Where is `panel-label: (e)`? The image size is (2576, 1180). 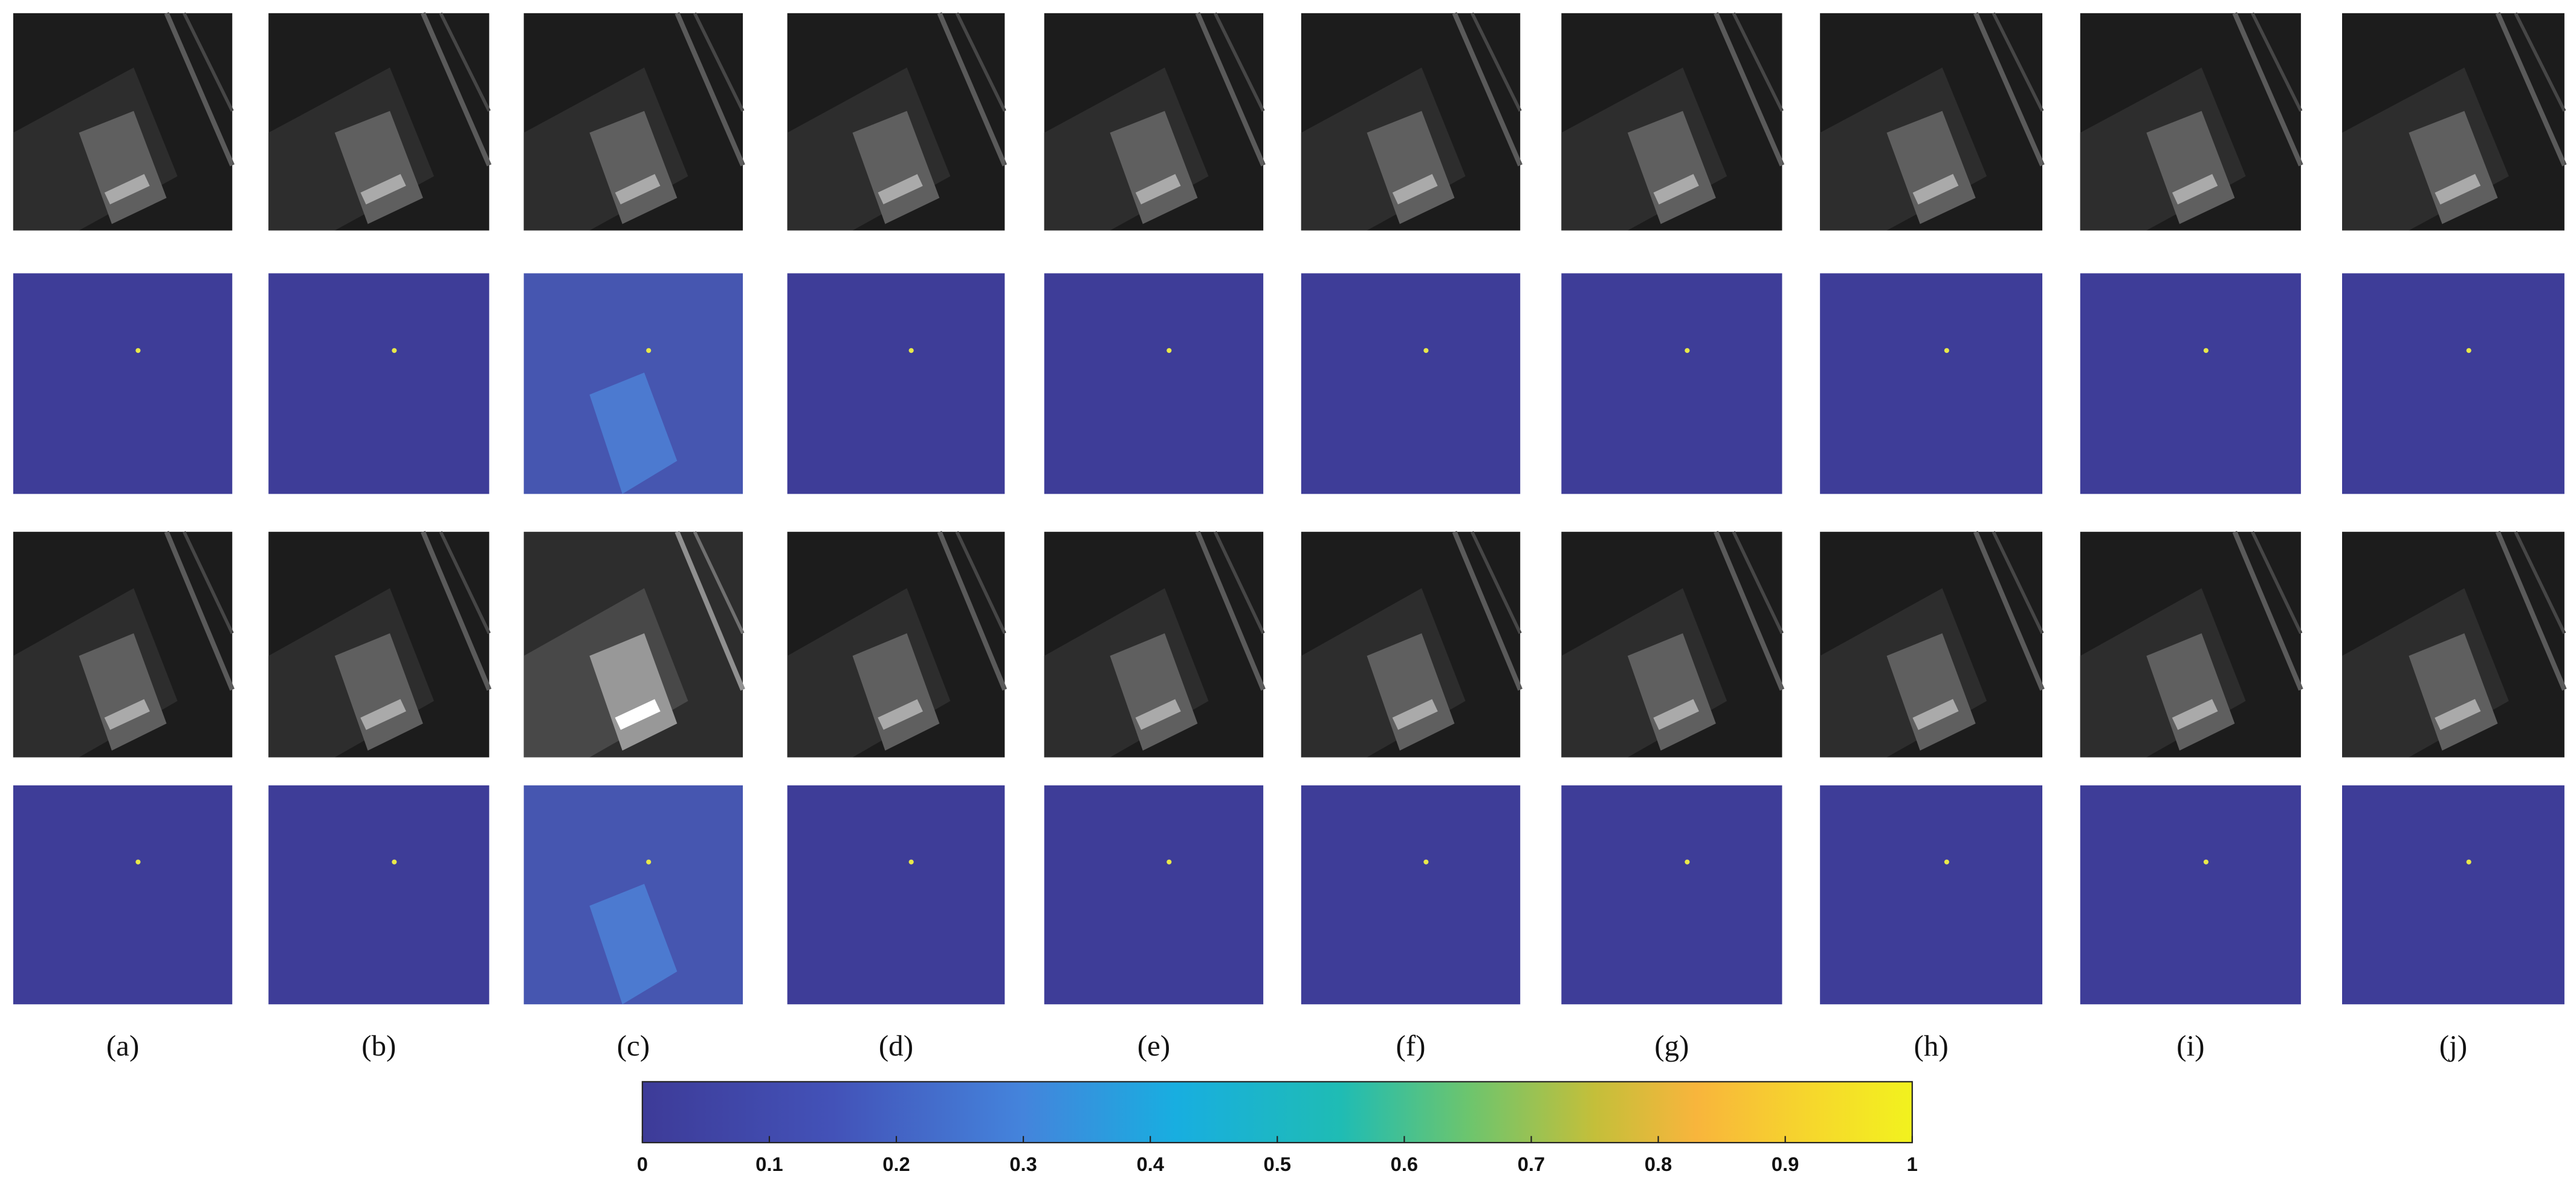 panel-label: (e) is located at coordinates (1154, 1045).